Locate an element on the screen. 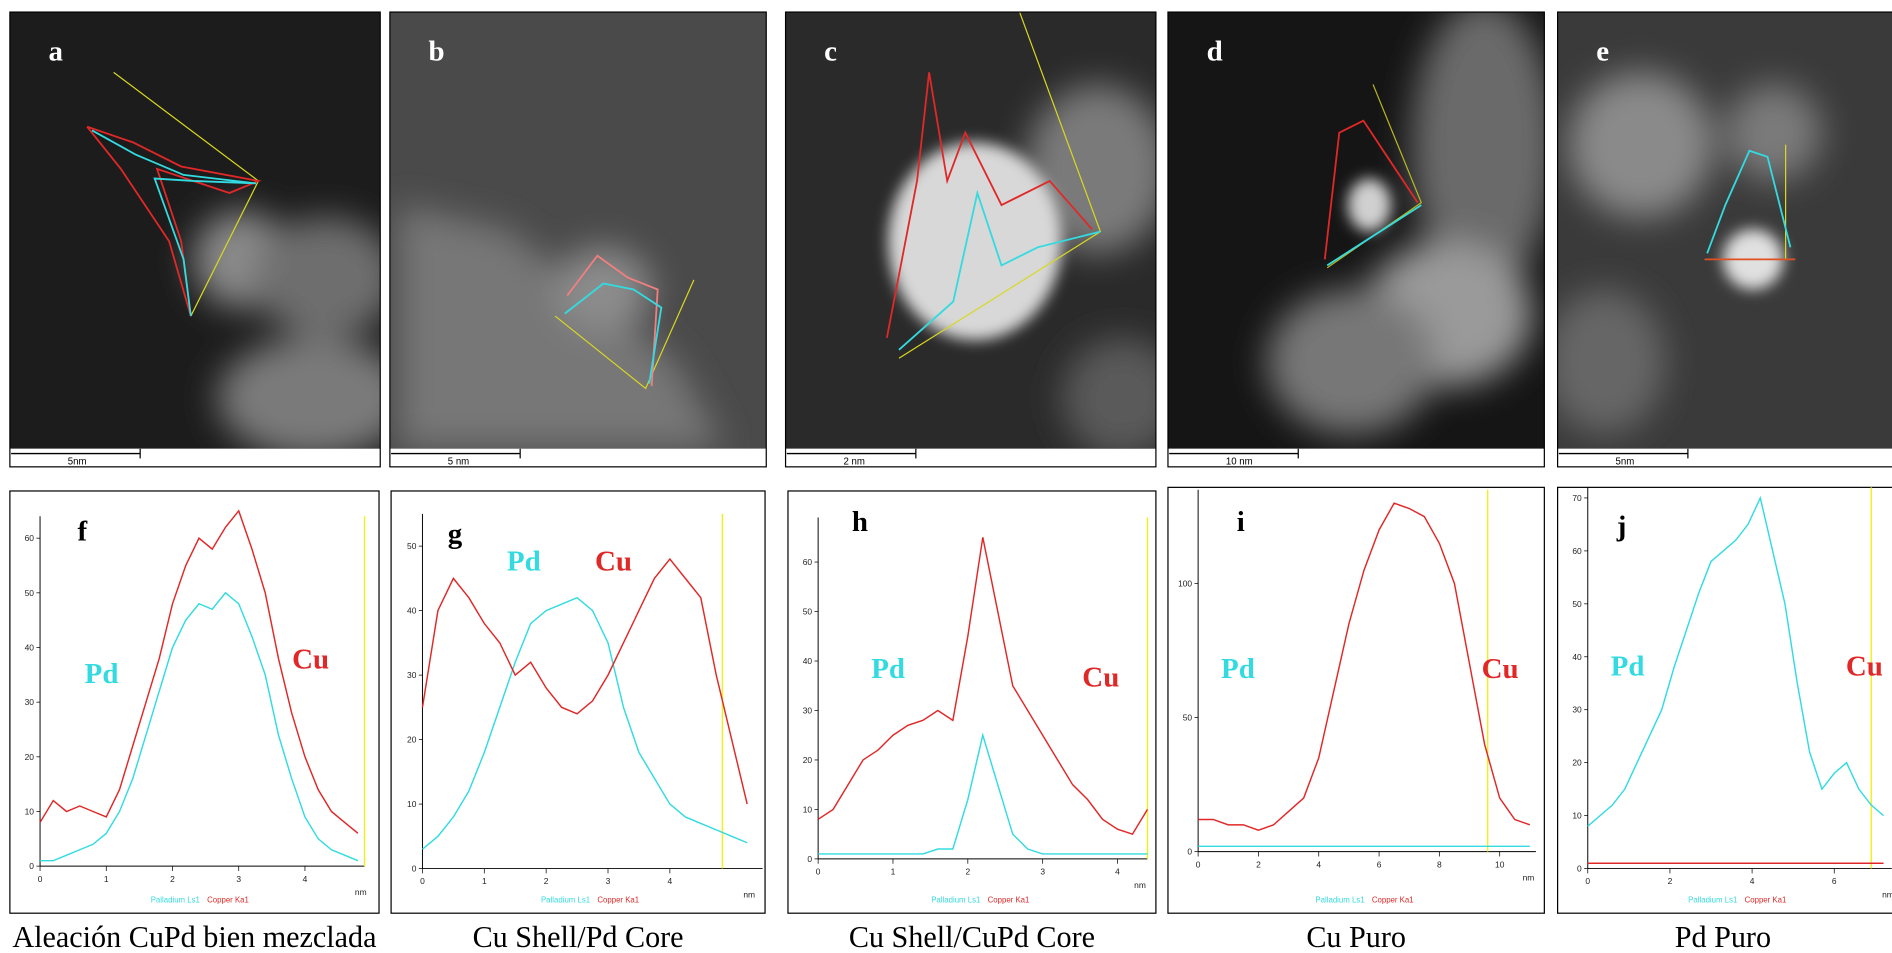  caption: Cu Shell/Pd Core is located at coordinates (578, 936).